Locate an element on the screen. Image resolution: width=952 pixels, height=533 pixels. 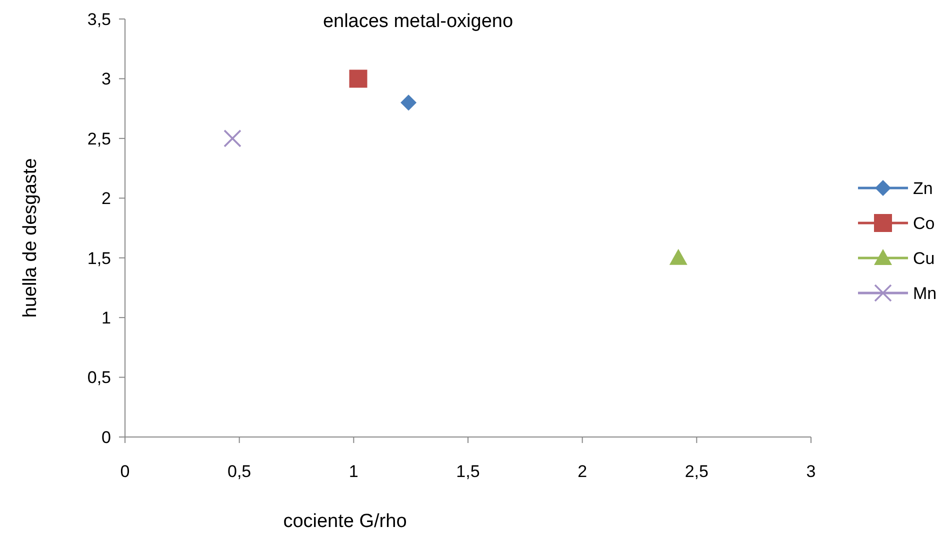
chart-title: enlaces metal-oxigeno is located at coordinates (418, 21).